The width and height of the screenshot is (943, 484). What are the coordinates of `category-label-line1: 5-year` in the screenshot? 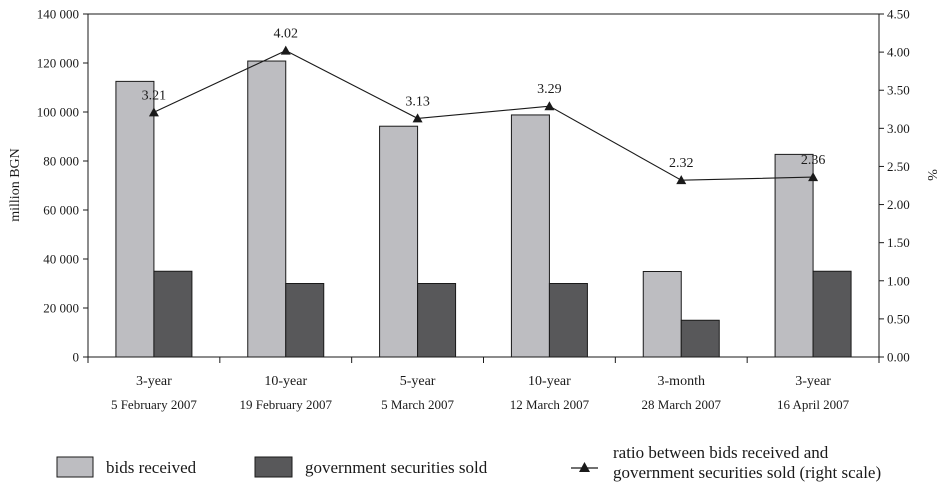 It's located at (418, 381).